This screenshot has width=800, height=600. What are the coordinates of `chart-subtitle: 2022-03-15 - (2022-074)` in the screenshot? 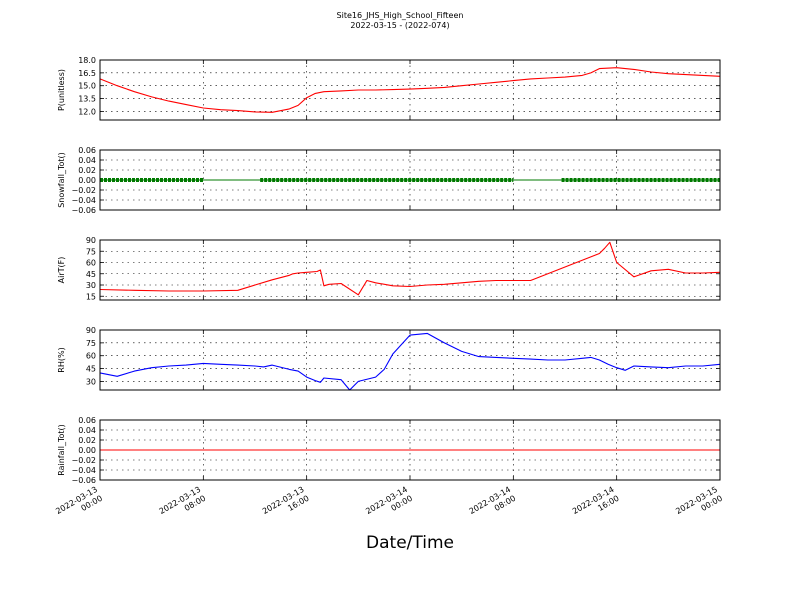 It's located at (400, 25).